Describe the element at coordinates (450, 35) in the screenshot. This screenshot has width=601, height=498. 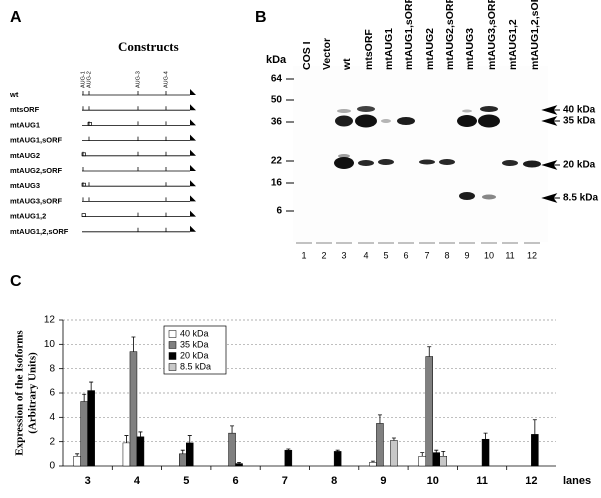
I see `lane-name: mtAUG2,sORF` at that location.